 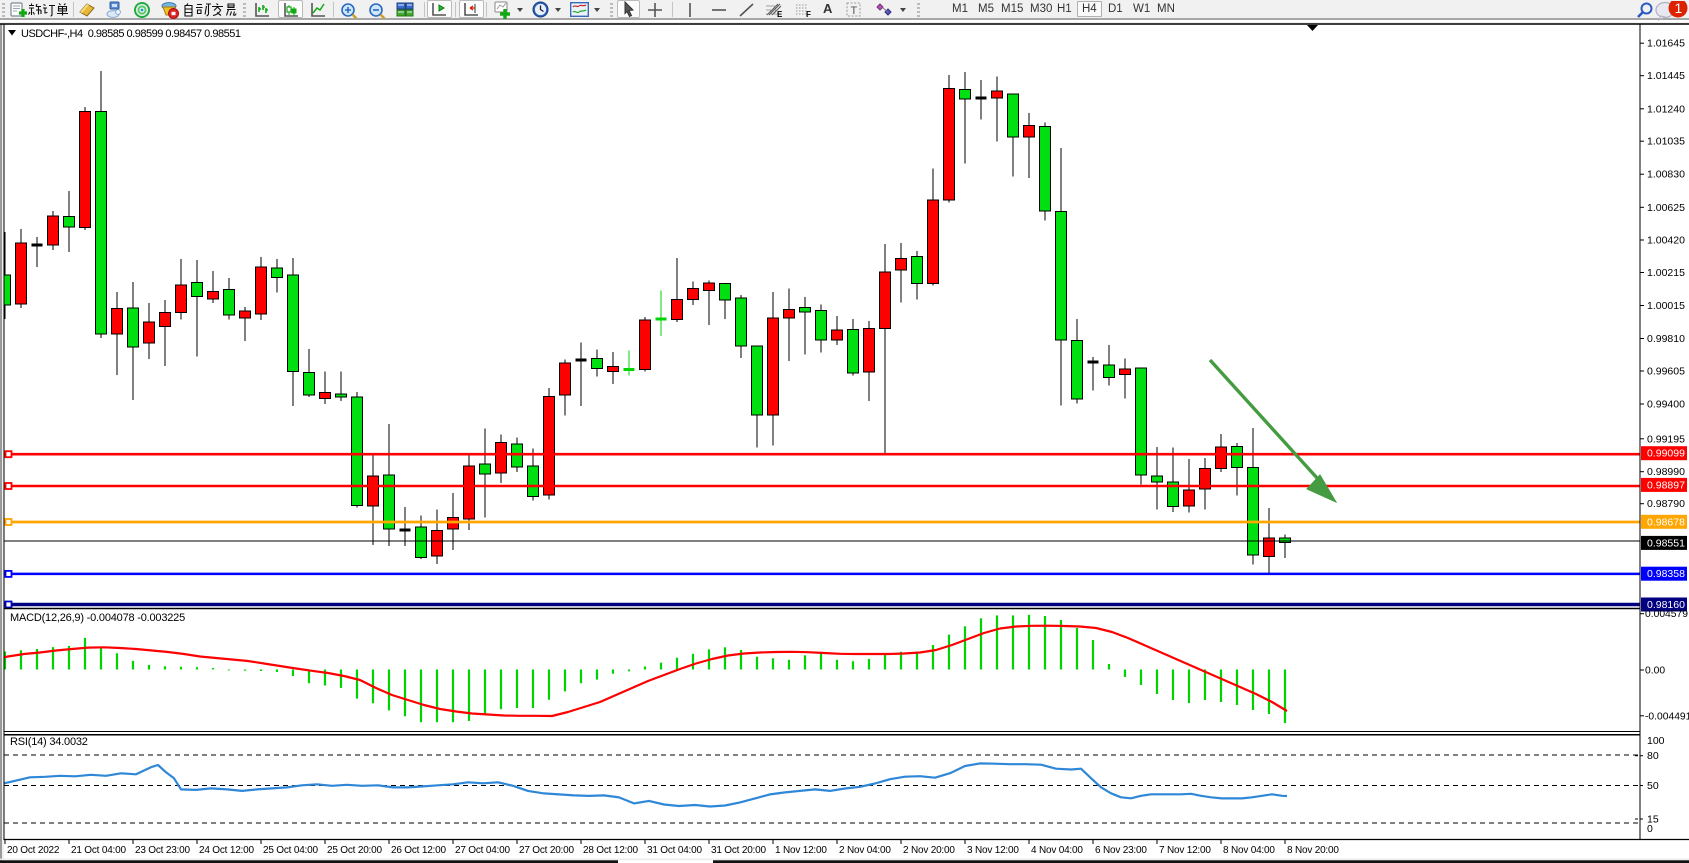 I want to click on svg-text: 15, so click(x=1653, y=820).